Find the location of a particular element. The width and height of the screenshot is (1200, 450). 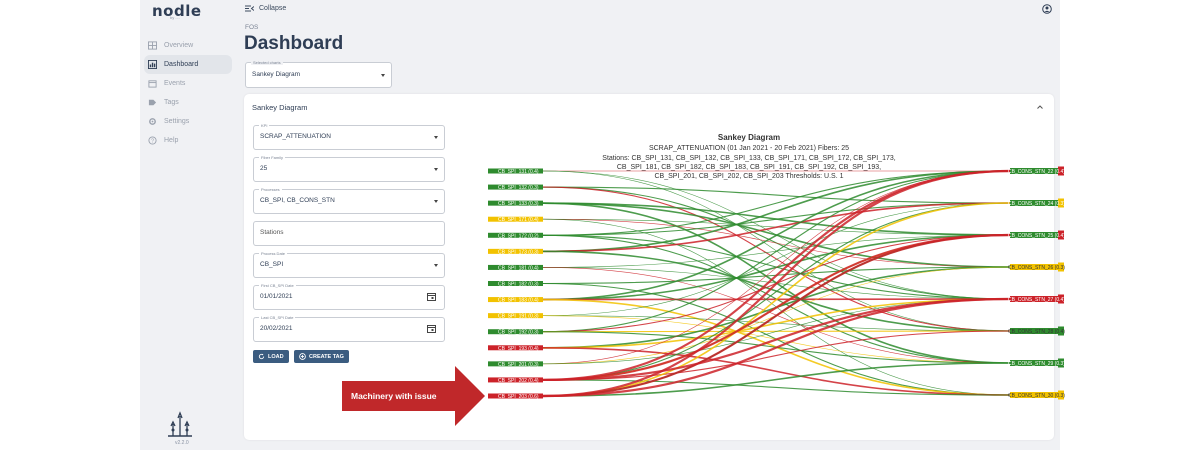

processes-select: Processes CB_SPI, CB_CONS_STN is located at coordinates (349, 200).